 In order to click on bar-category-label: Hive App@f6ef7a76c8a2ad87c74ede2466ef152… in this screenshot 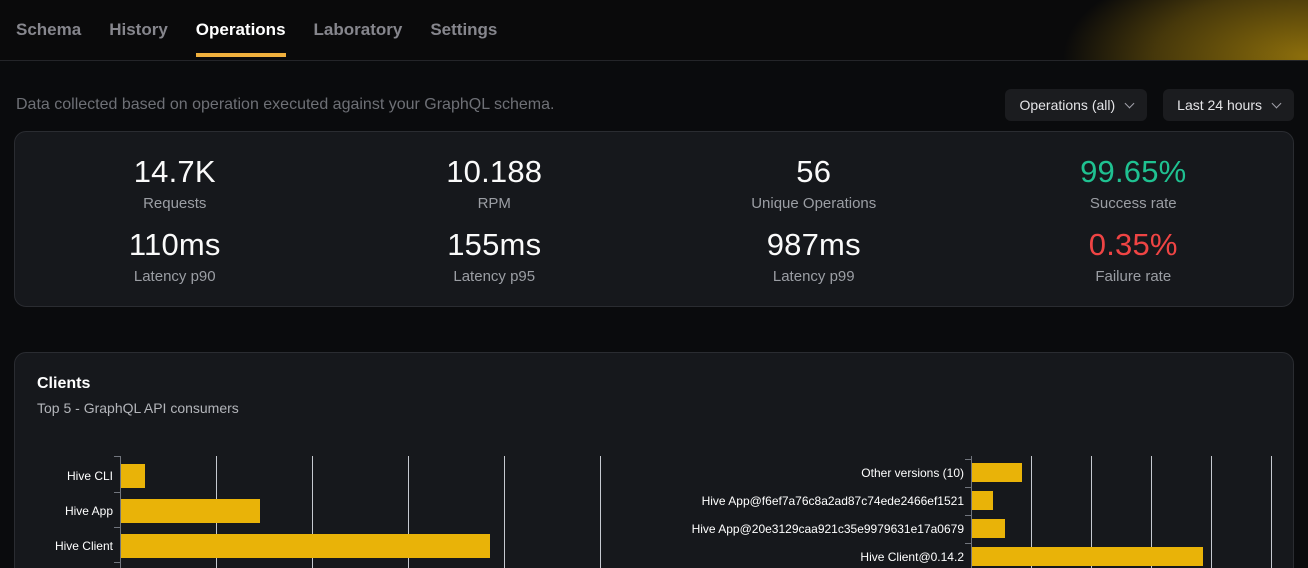, I will do `click(832, 500)`.